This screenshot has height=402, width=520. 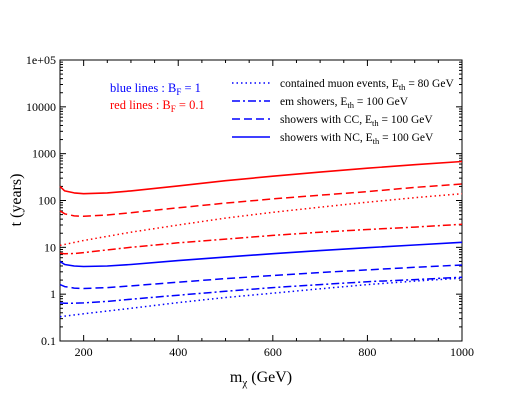 I want to click on series-line-red-solid, so click(x=261, y=177).